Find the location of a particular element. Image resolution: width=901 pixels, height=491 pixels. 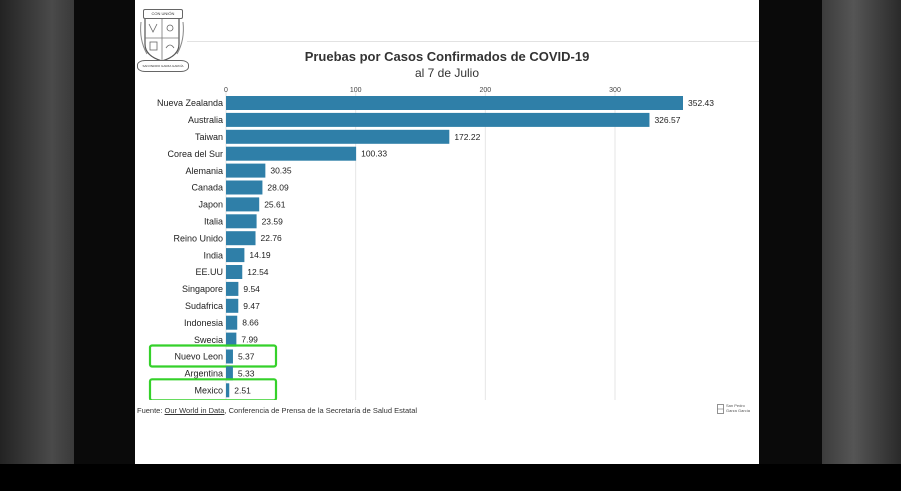

category-label-indonesia: Indonesia is located at coordinates (203, 323).